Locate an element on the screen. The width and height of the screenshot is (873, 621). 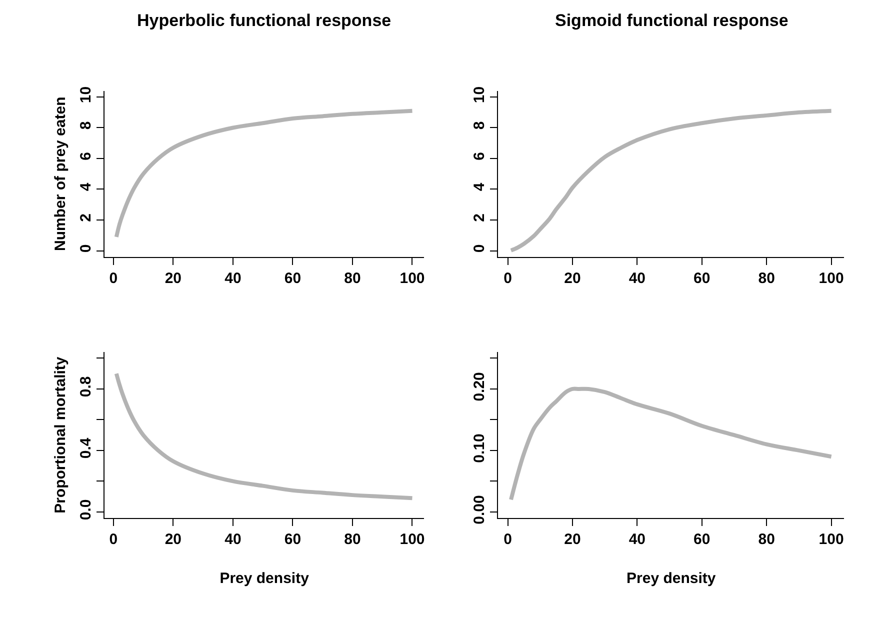
y-axis-title: Number of prey eaten is located at coordinates (60, 173).